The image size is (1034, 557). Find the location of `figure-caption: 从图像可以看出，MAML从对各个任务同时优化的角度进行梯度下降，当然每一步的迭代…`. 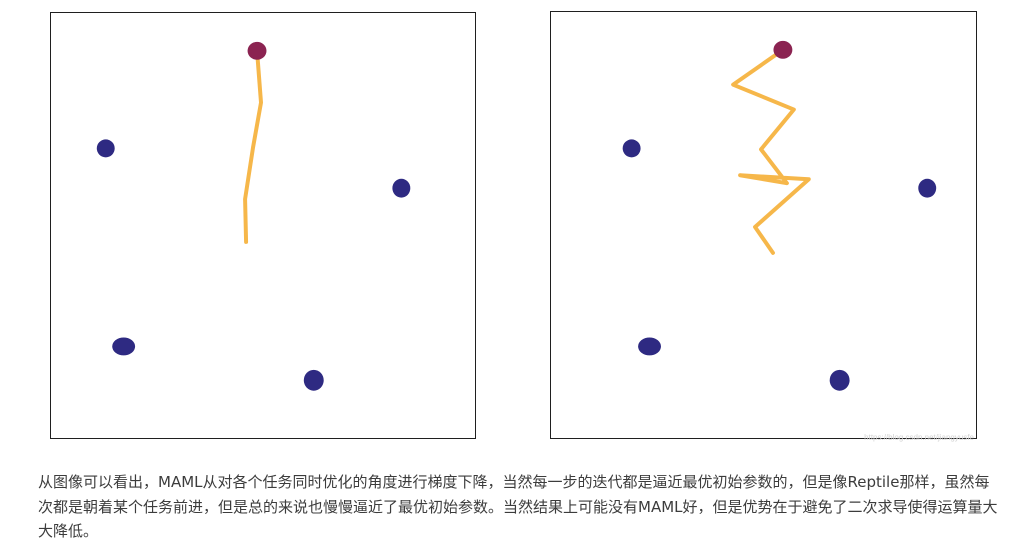

figure-caption: 从图像可以看出，MAML从对各个任务同时优化的角度进行梯度下降，当然每一步的迭代… is located at coordinates (518, 506).